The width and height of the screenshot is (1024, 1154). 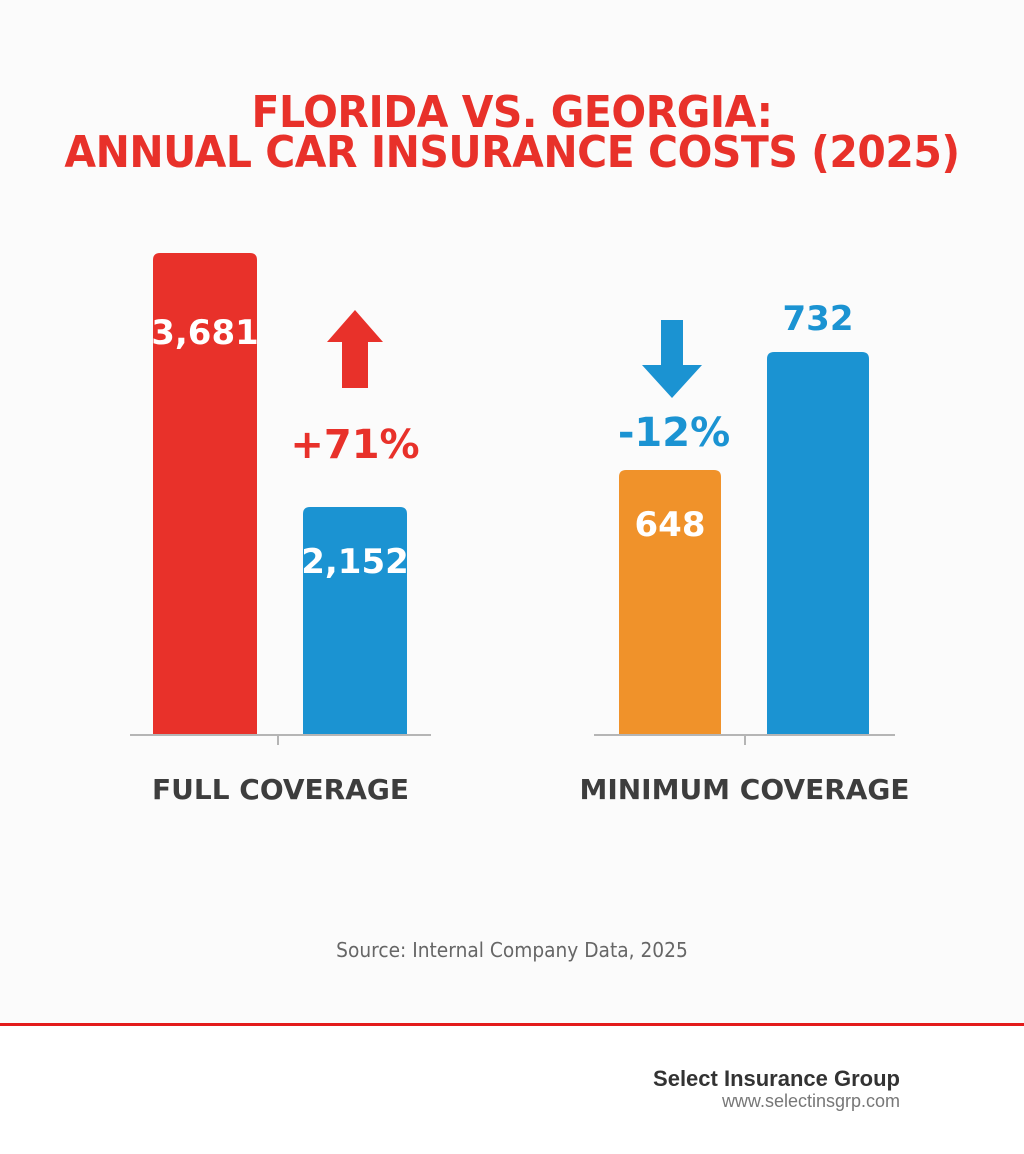 I want to click on brand-name: Select Insurance Group, so click(x=776, y=1078).